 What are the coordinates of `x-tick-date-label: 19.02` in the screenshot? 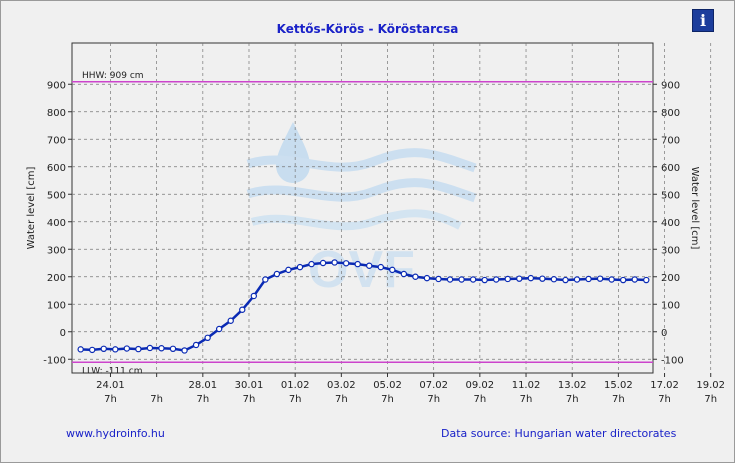 It's located at (710, 385).